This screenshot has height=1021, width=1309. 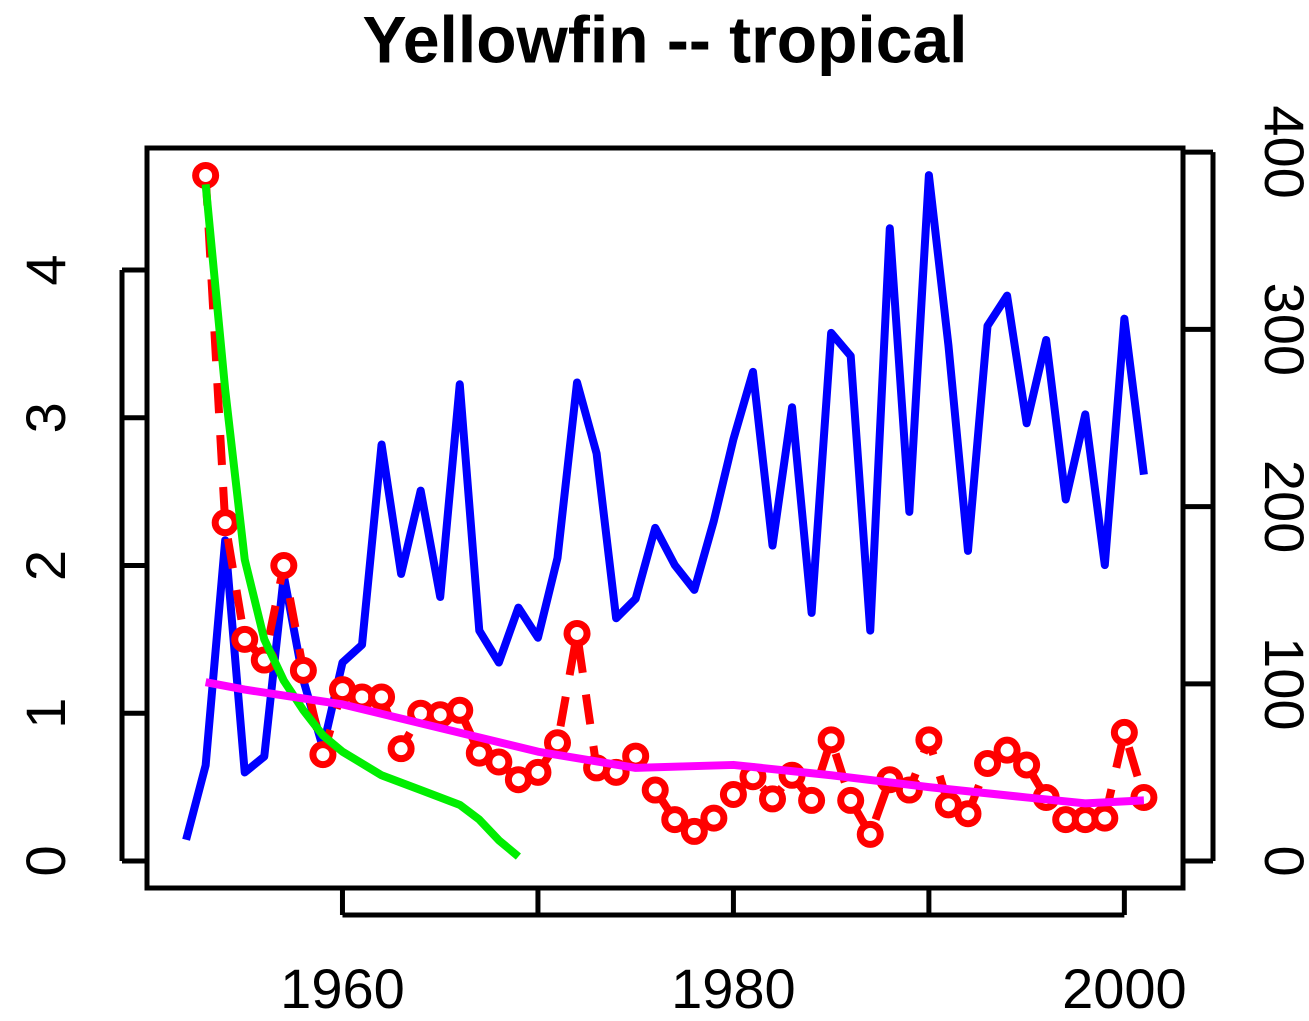 What do you see at coordinates (45, 417) in the screenshot?
I see `y-tick-label: 3` at bounding box center [45, 417].